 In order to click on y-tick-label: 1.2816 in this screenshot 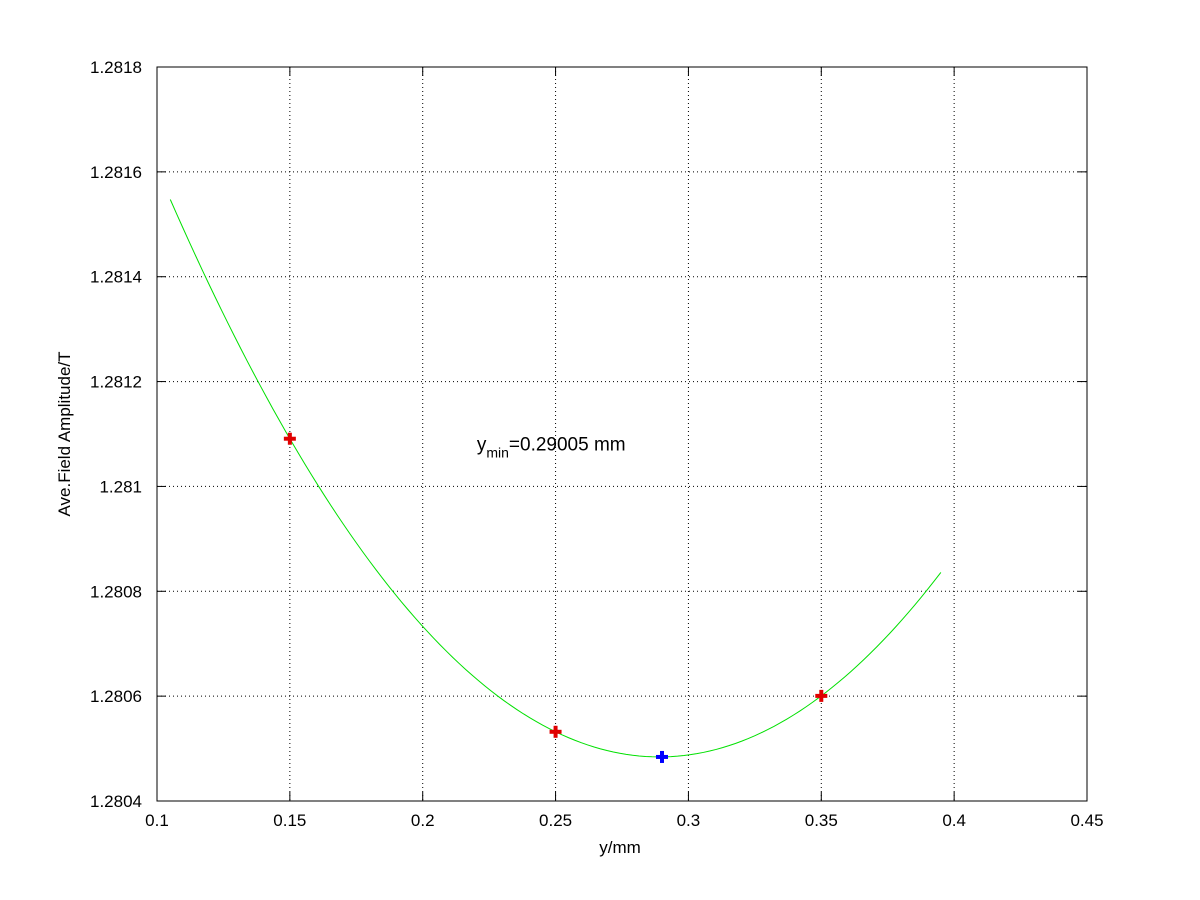, I will do `click(116, 172)`.